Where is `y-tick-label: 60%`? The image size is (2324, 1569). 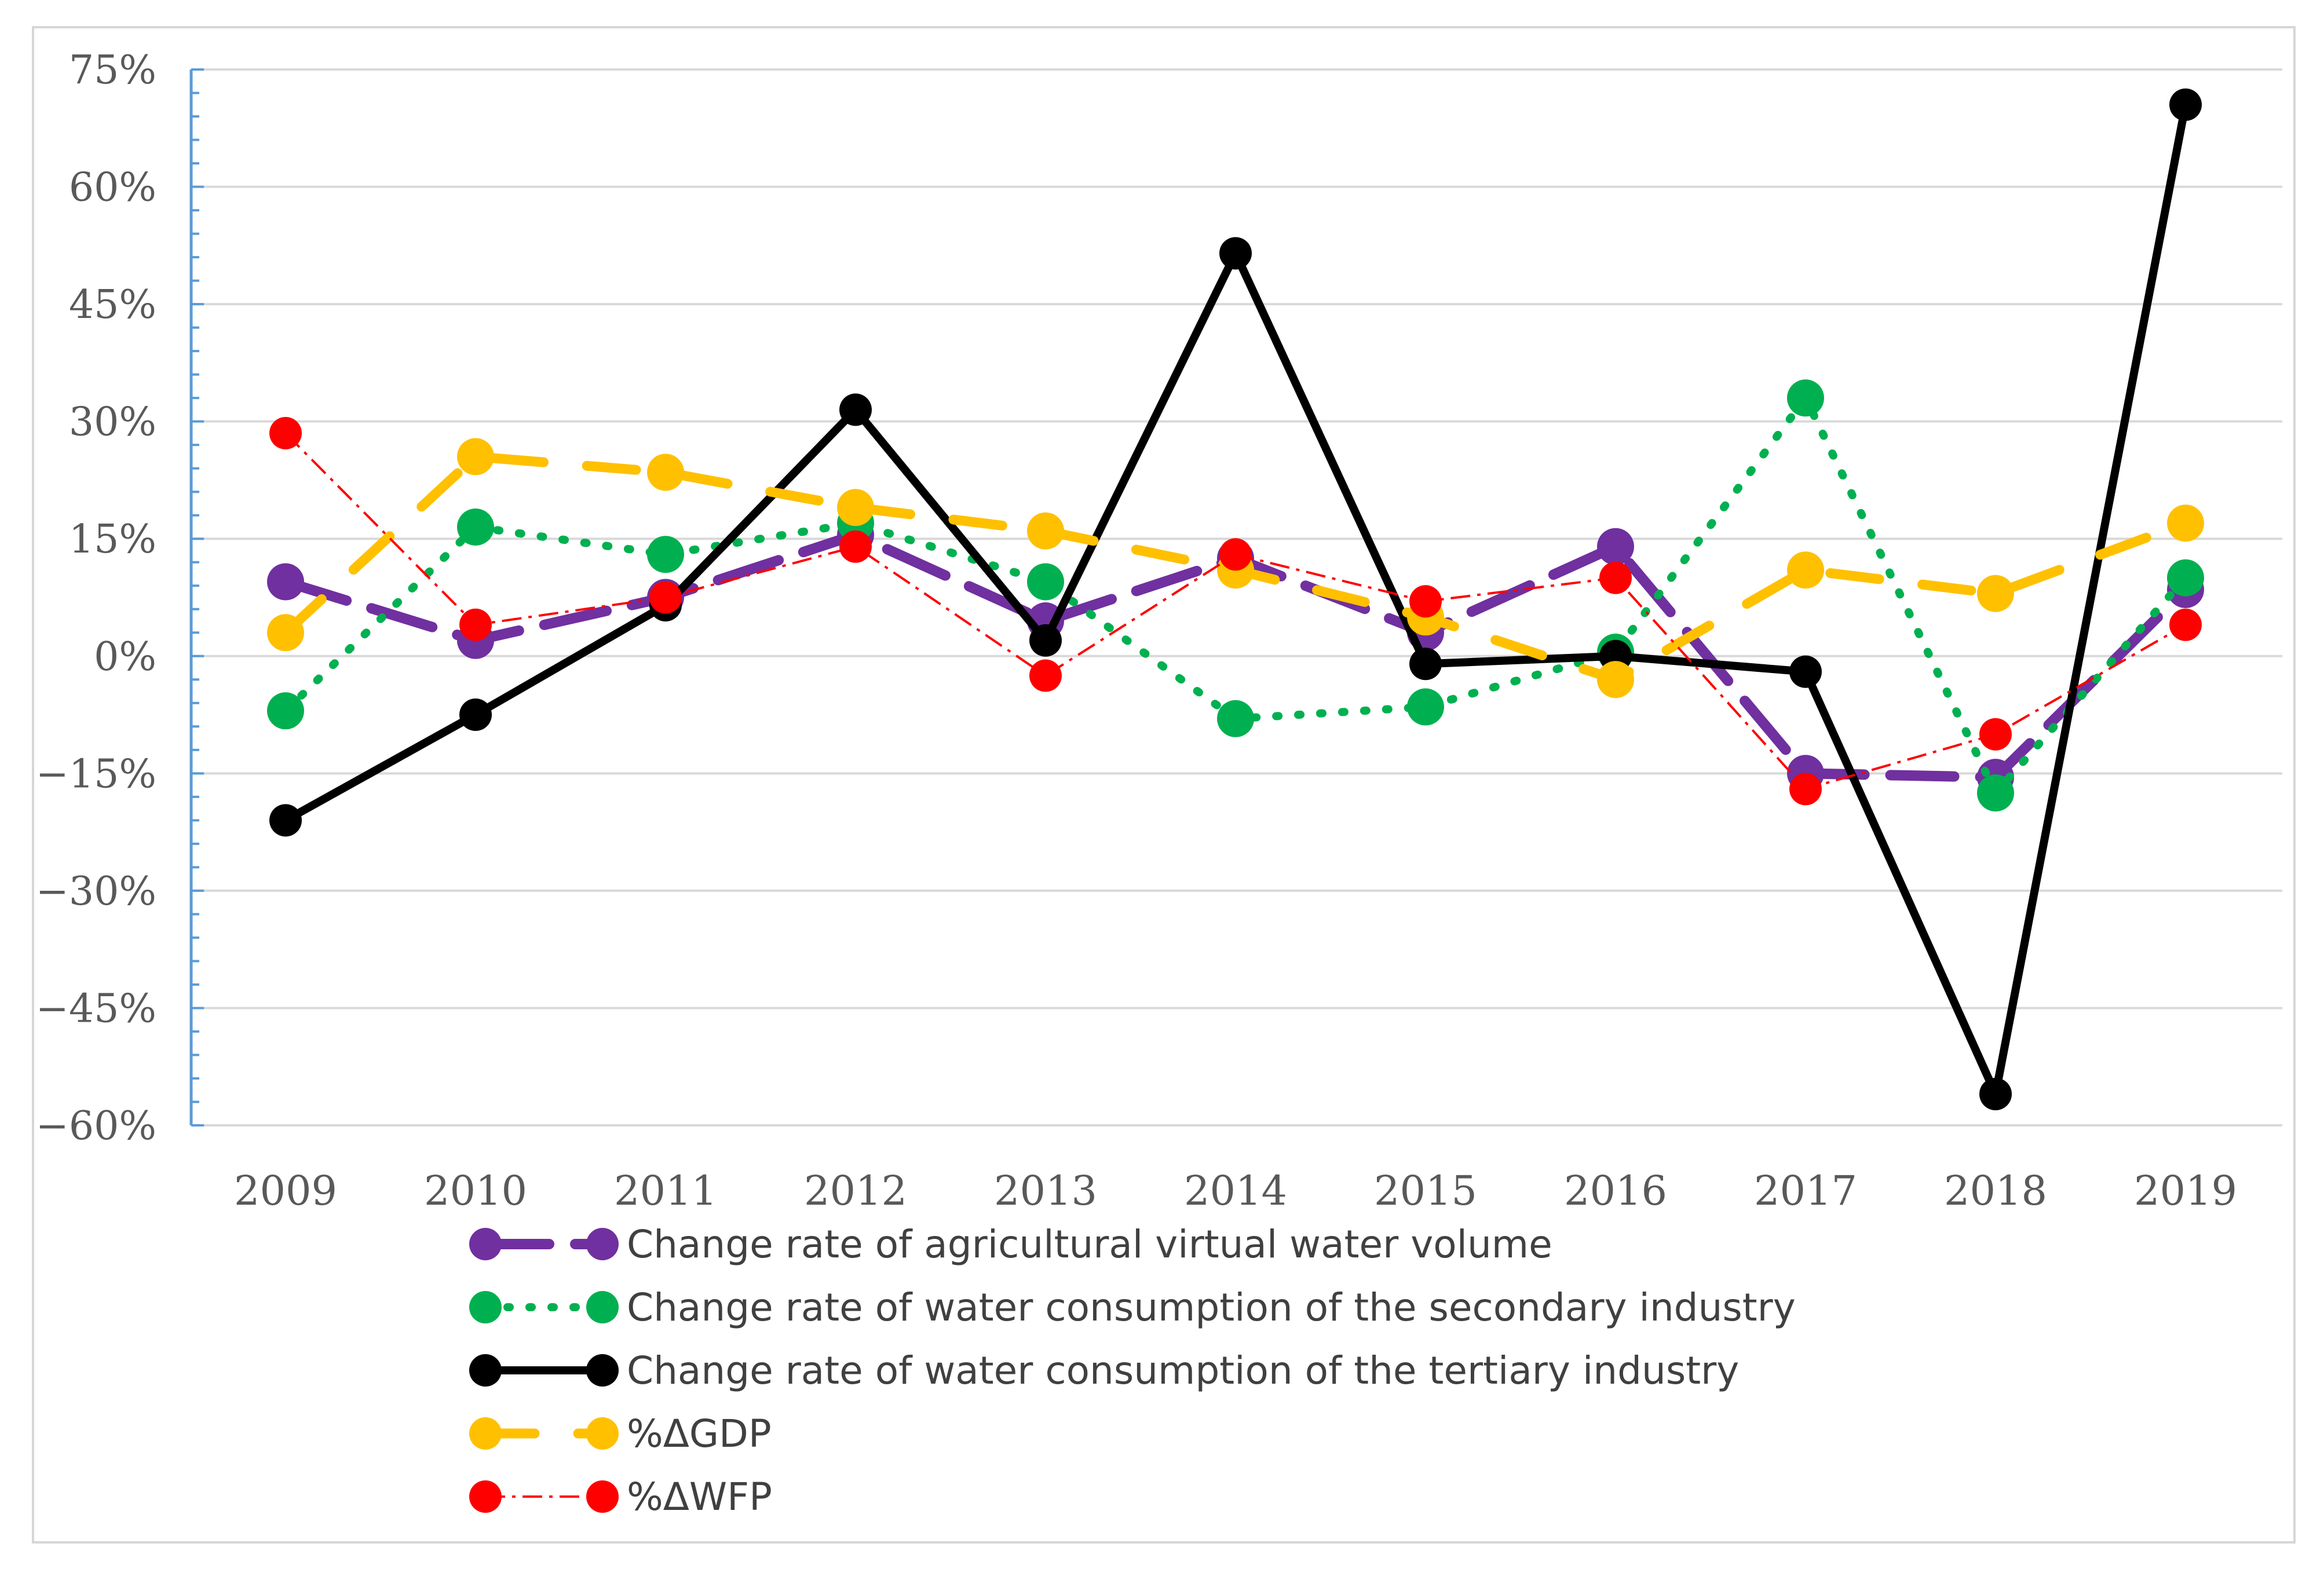 y-tick-label: 60% is located at coordinates (112, 188).